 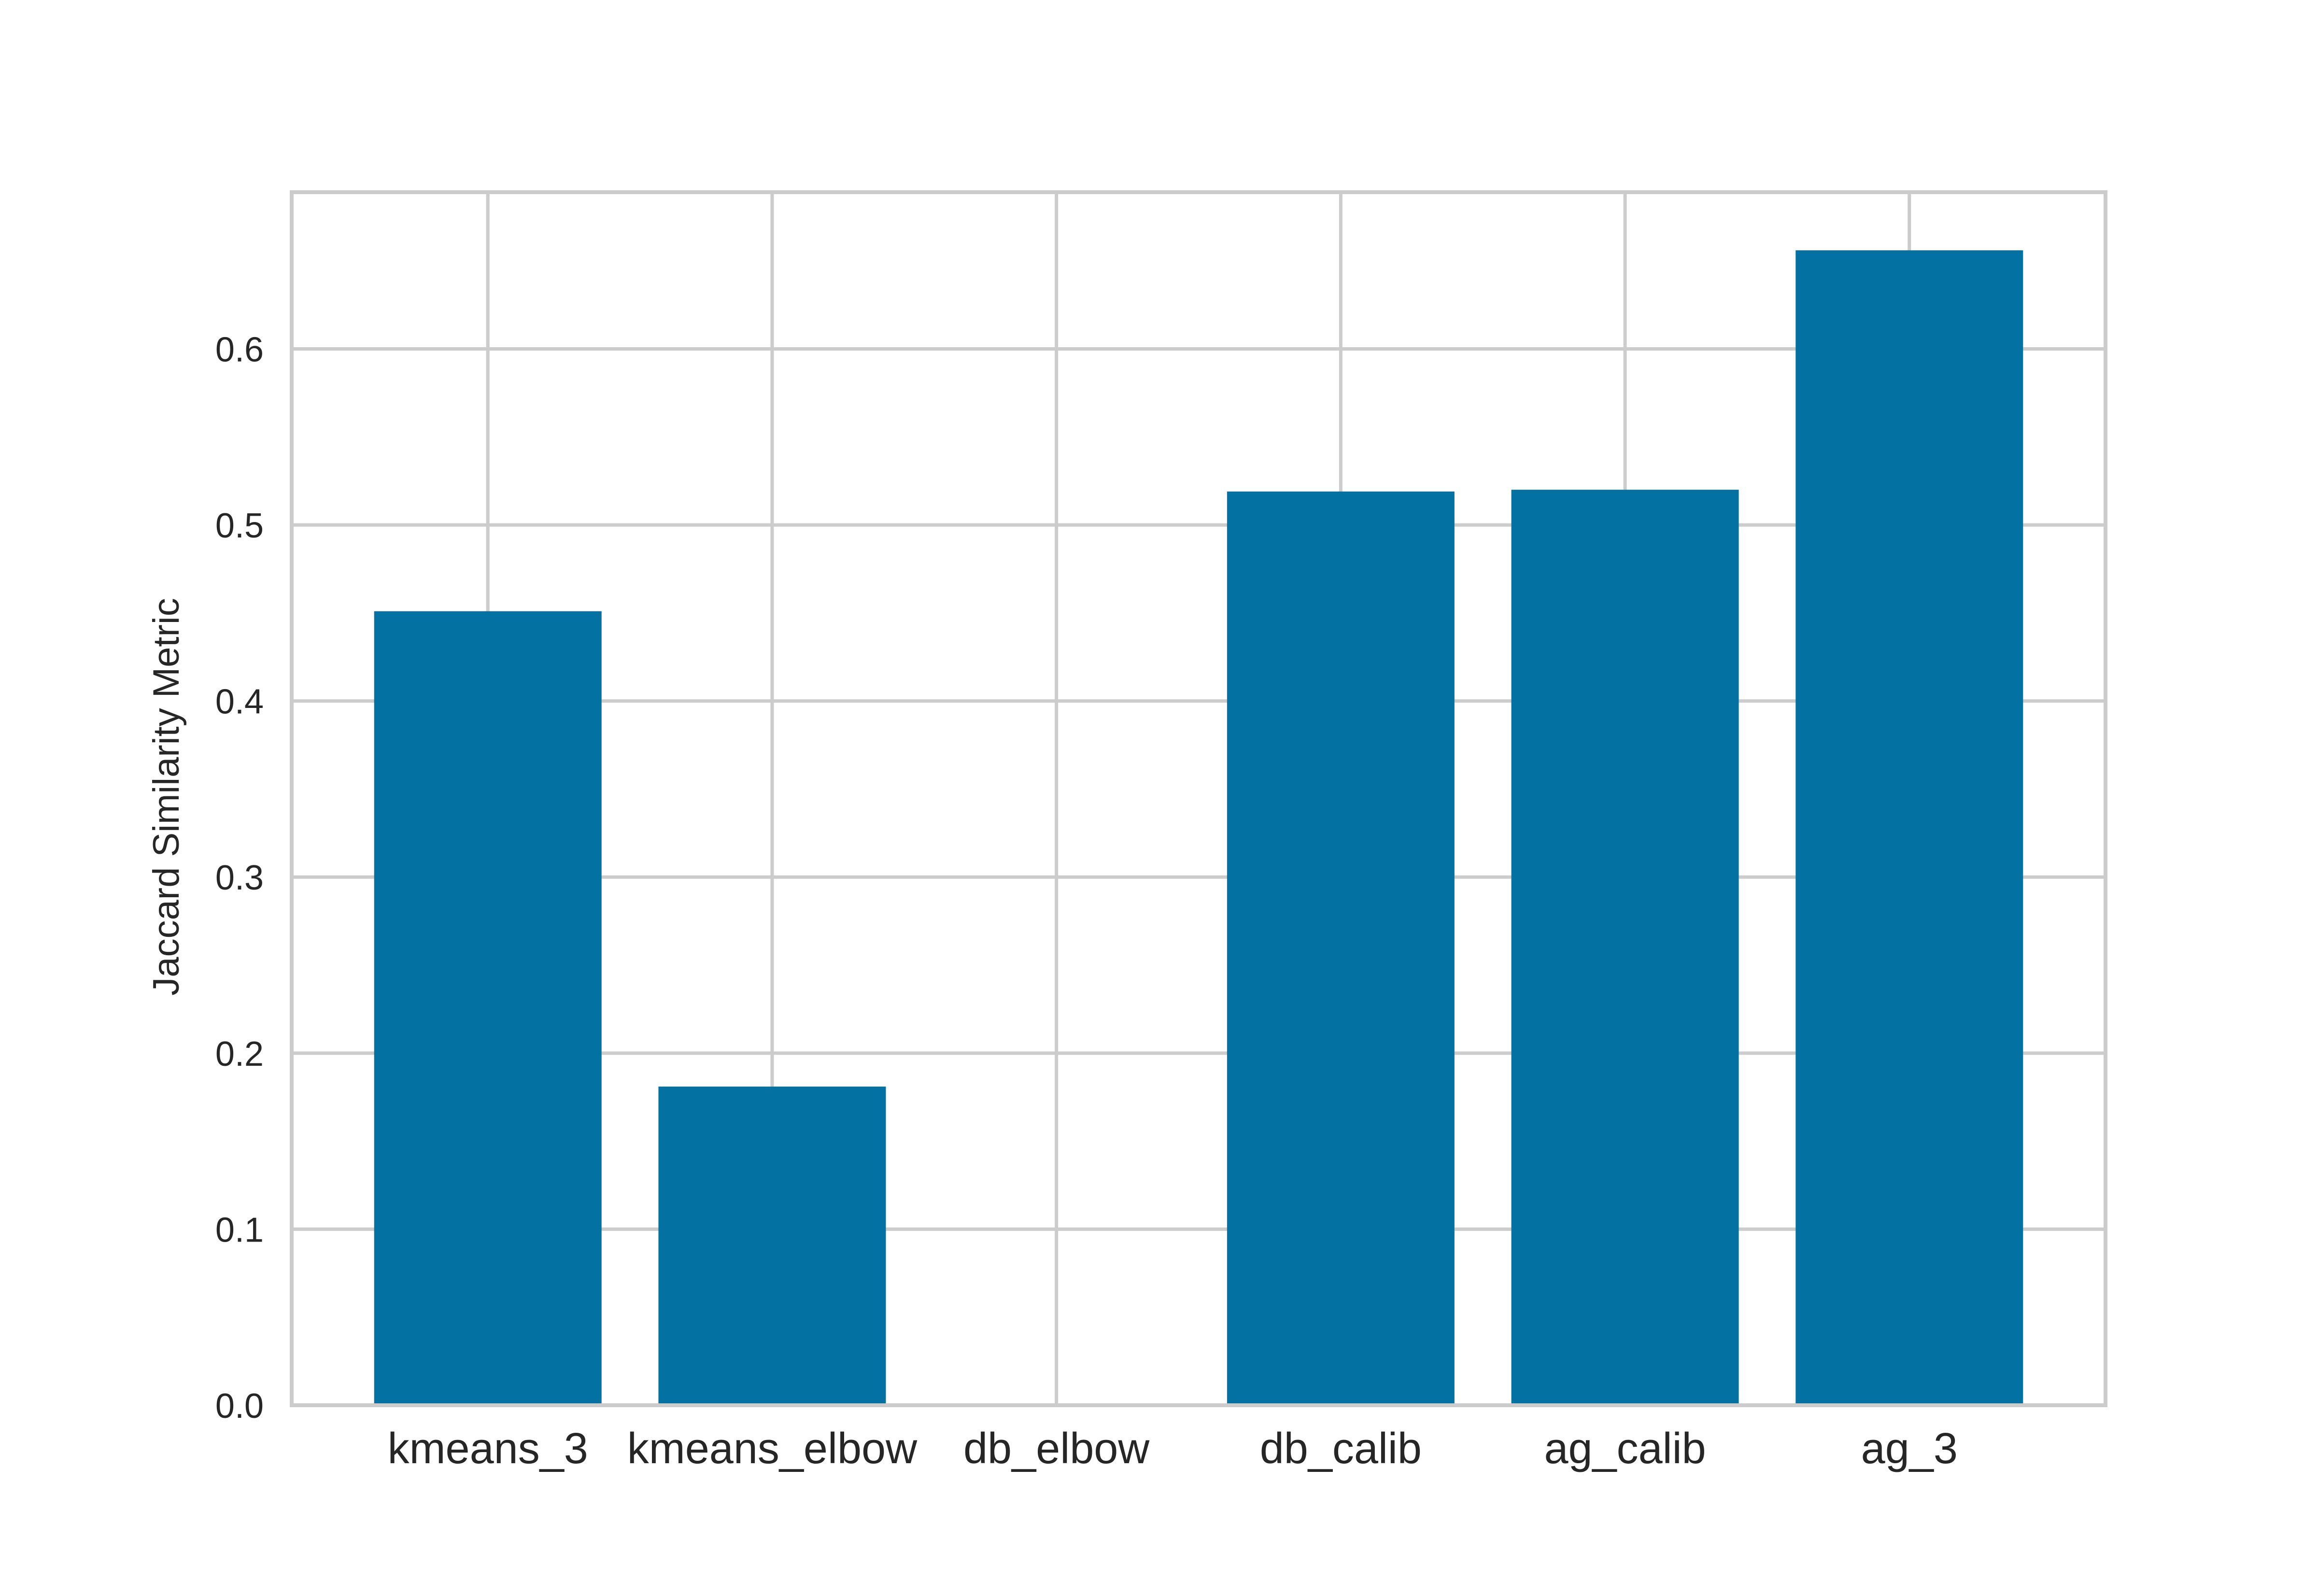 What do you see at coordinates (488, 1449) in the screenshot?
I see `x-tick-label: kmeans_3` at bounding box center [488, 1449].